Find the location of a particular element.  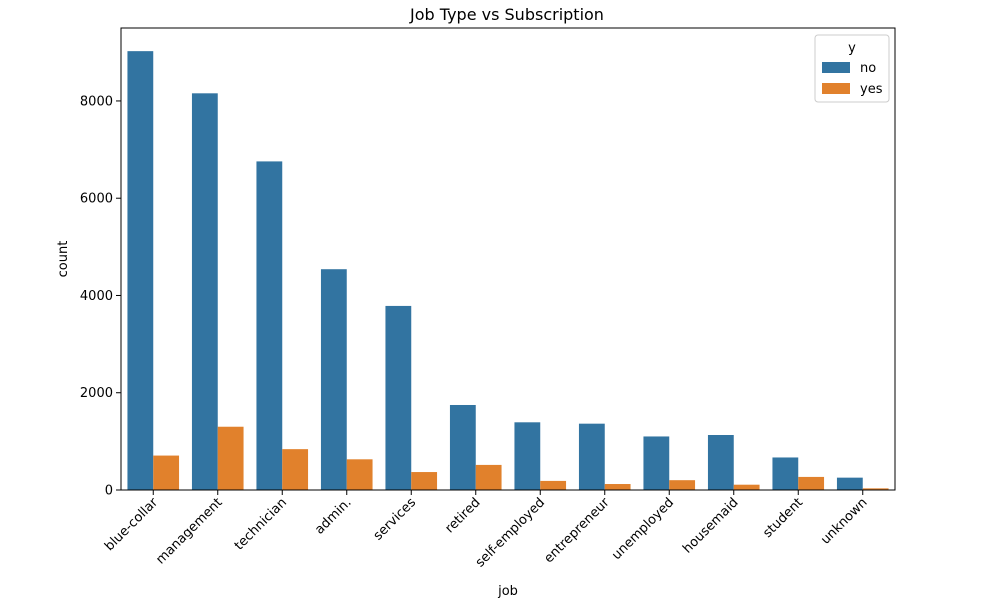

y-tick-label: 2000 is located at coordinates (96, 393).